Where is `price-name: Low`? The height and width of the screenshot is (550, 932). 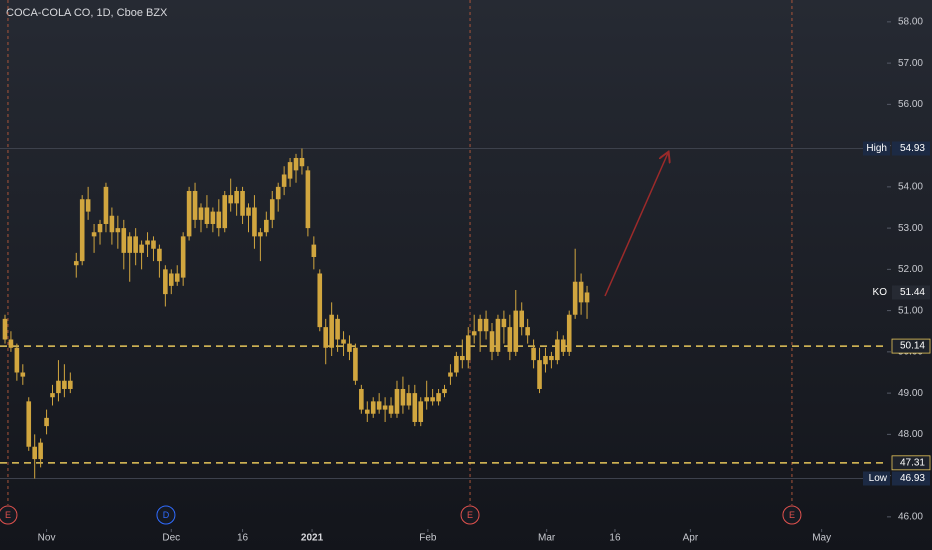 price-name: Low is located at coordinates (878, 478).